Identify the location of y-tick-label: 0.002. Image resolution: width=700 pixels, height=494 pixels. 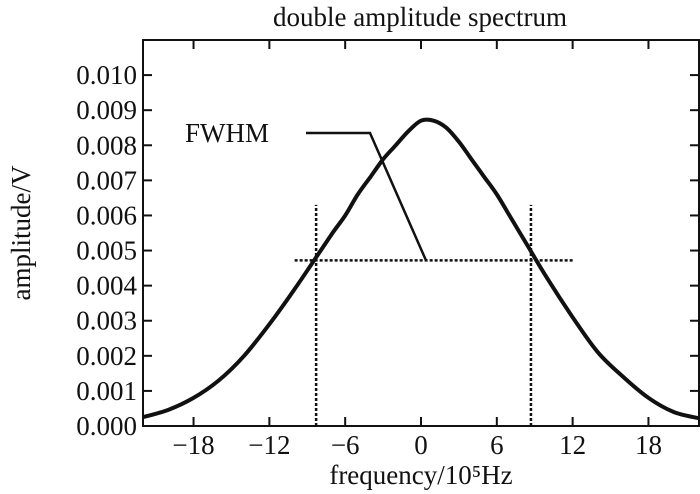
(106, 356).